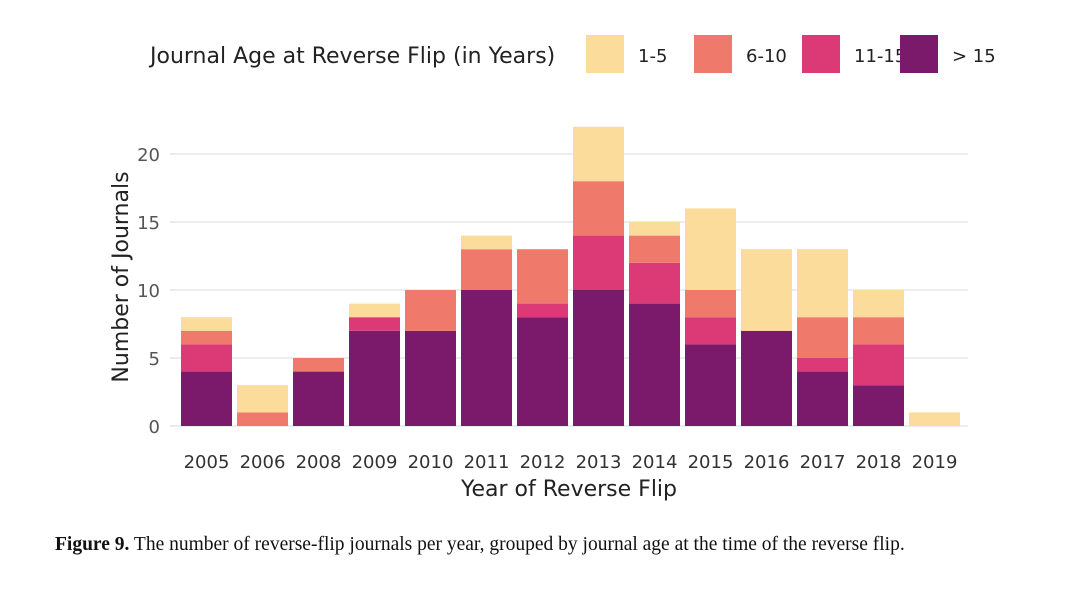 The width and height of the screenshot is (1081, 600). I want to click on figure-label: Figure 9., so click(92, 544).